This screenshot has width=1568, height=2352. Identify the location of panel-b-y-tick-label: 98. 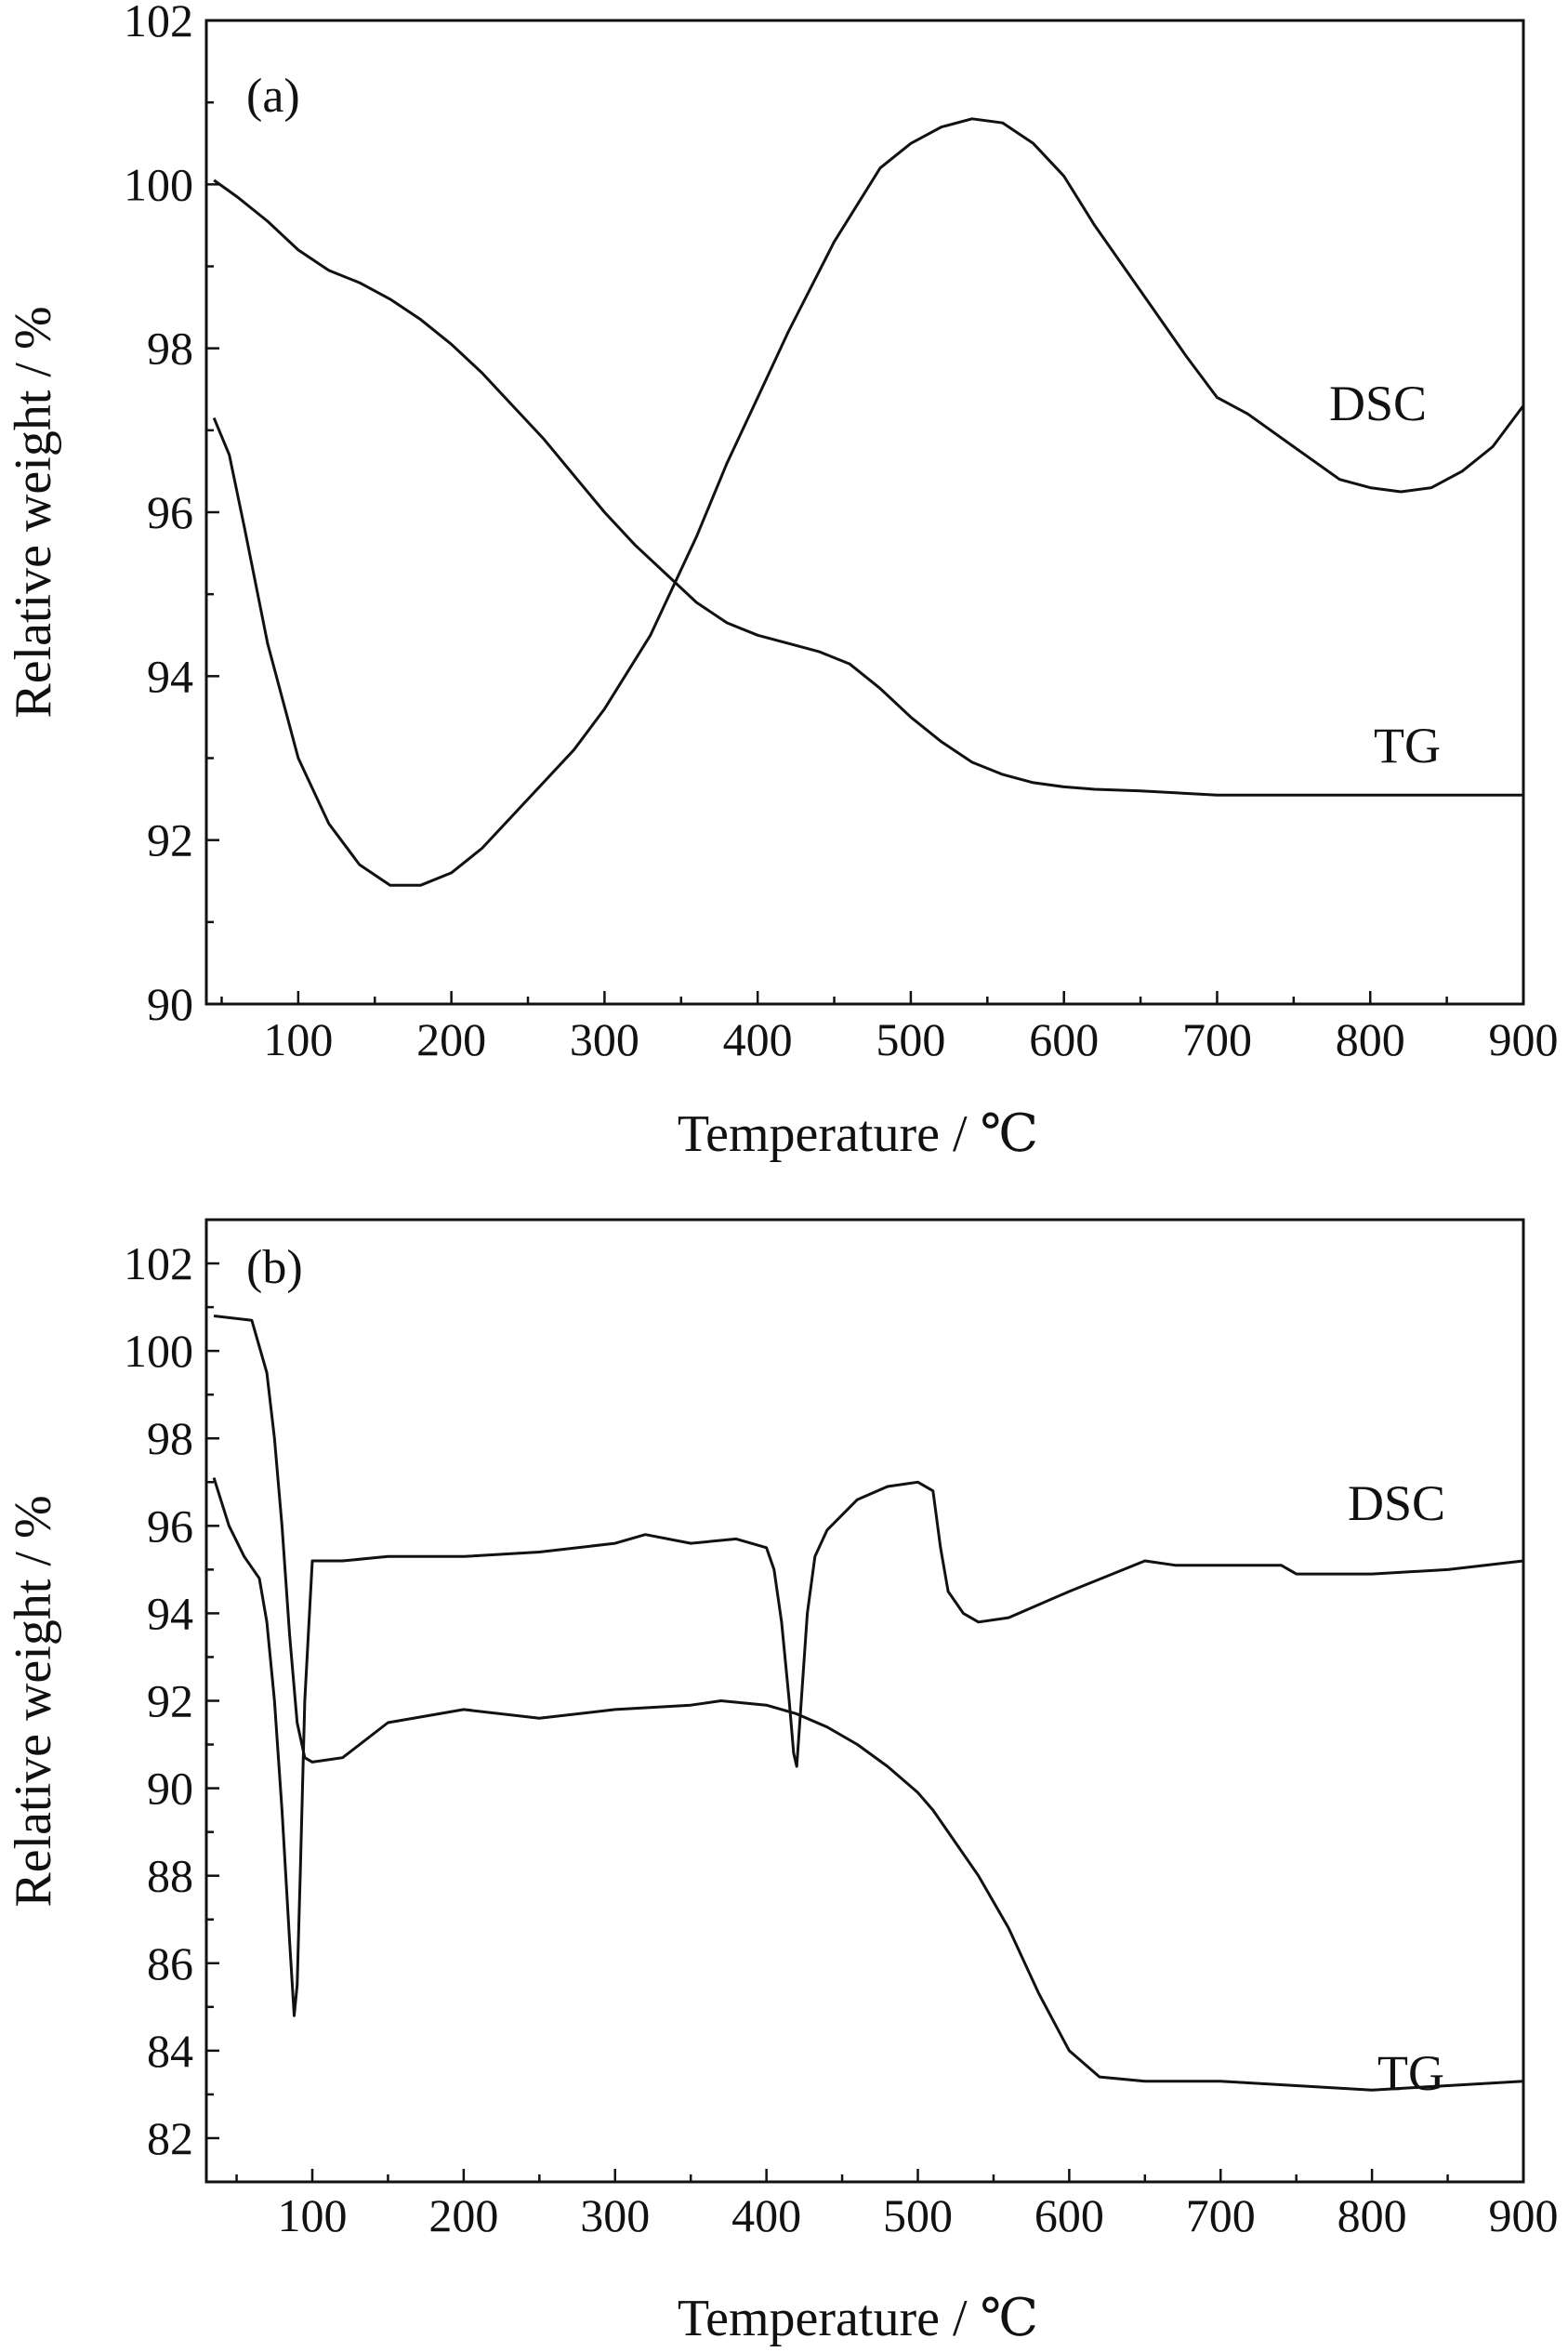
(170, 1438).